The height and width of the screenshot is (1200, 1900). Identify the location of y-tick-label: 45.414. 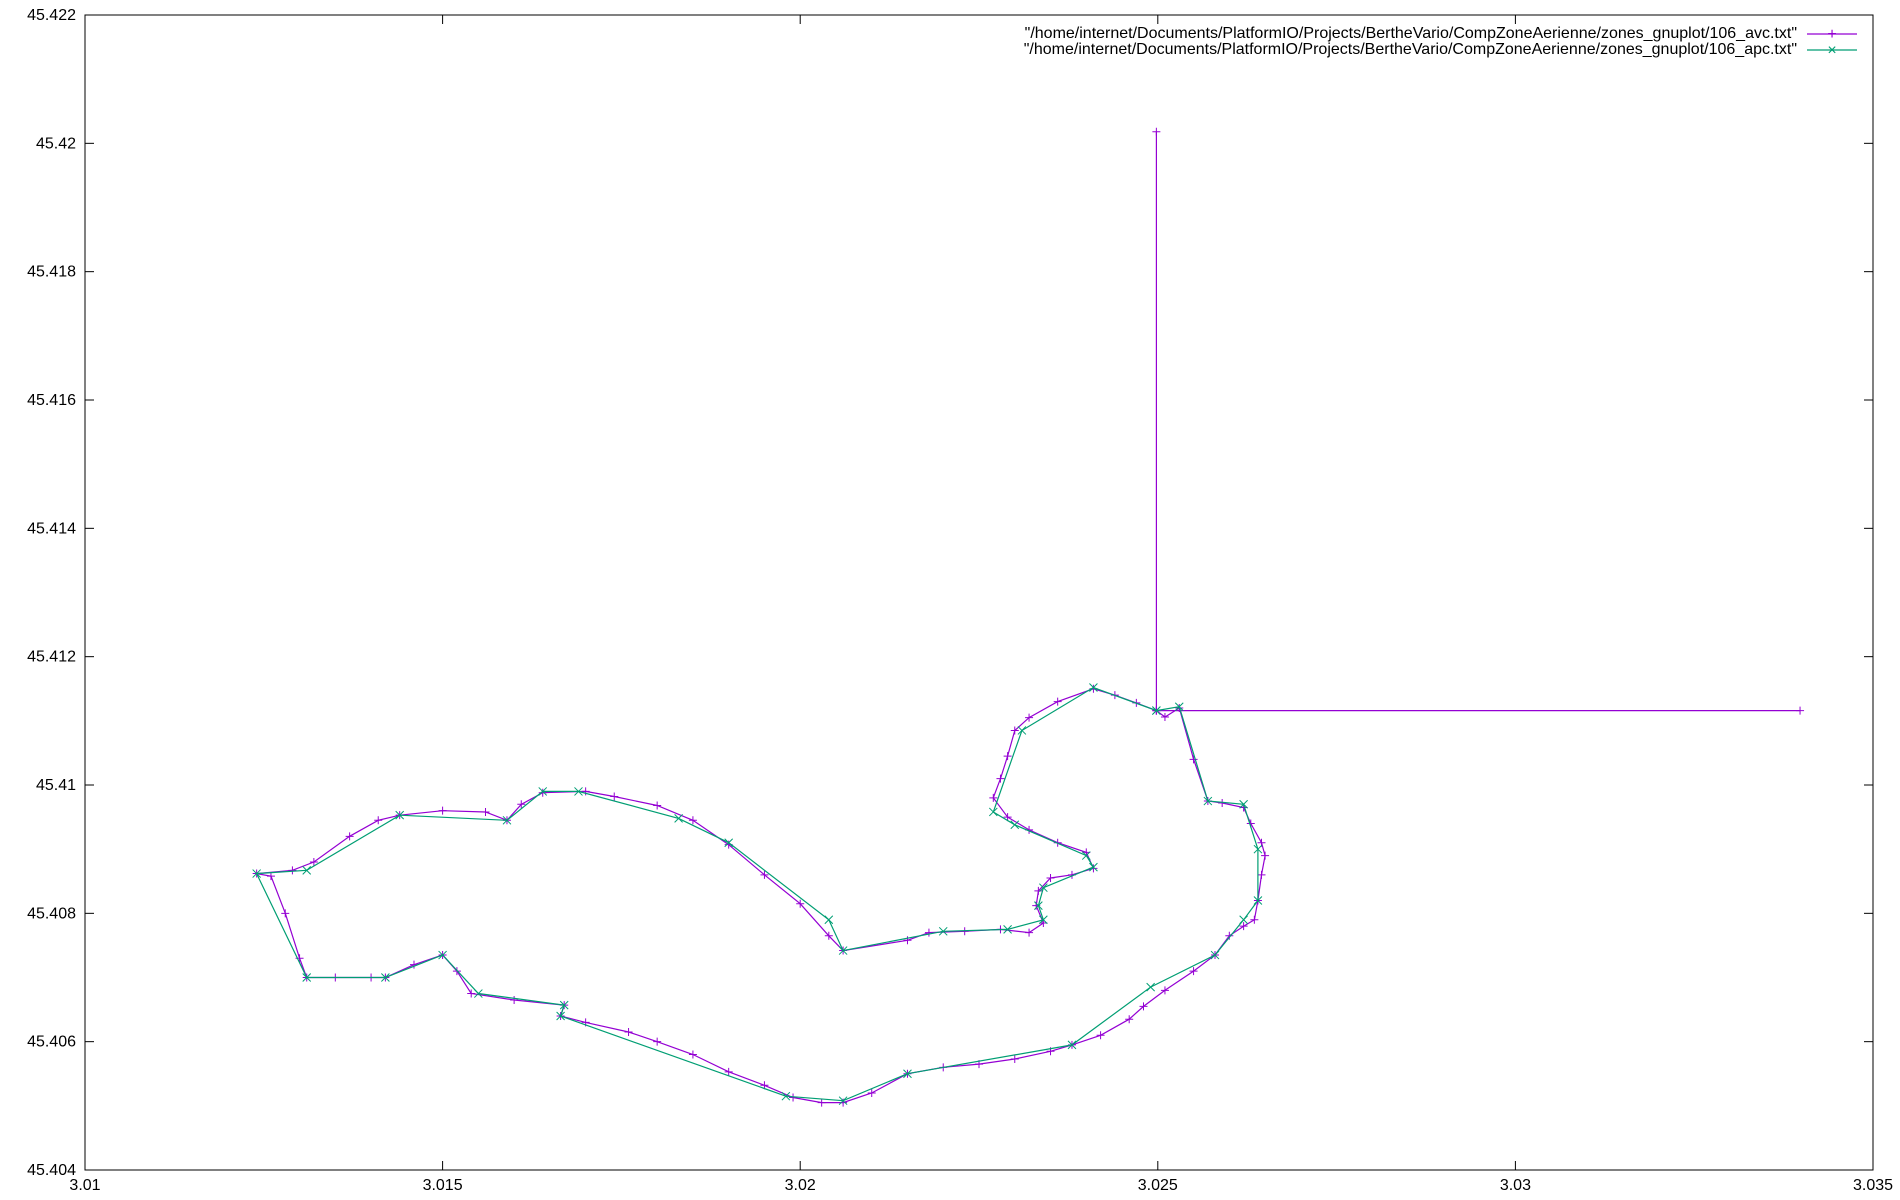
(51, 528).